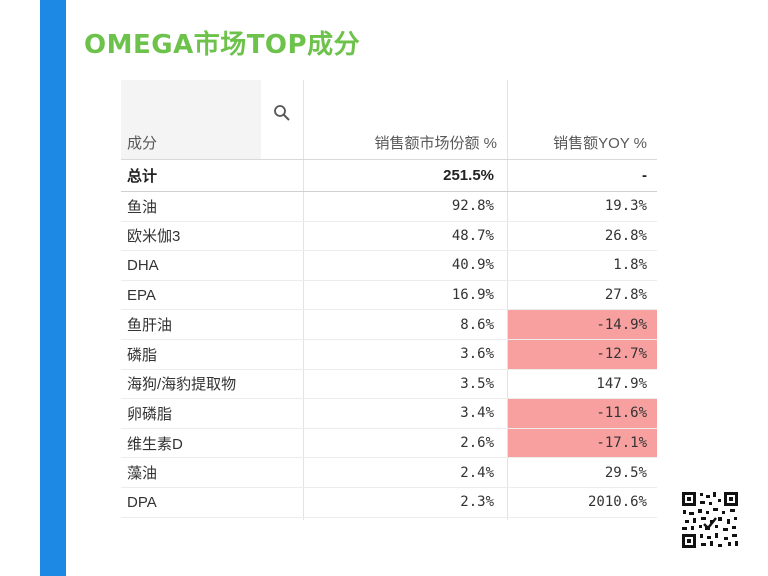 The height and width of the screenshot is (576, 768). What do you see at coordinates (53, 288) in the screenshot?
I see `left-accent-bar` at bounding box center [53, 288].